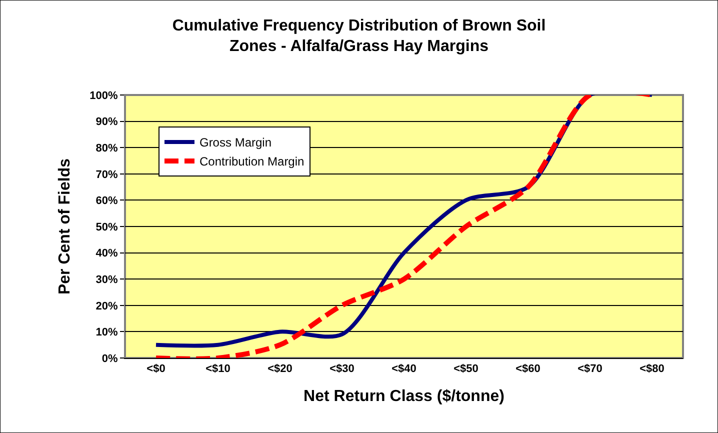 Image resolution: width=718 pixels, height=433 pixels. I want to click on y-tick-label: 80%, so click(107, 148).